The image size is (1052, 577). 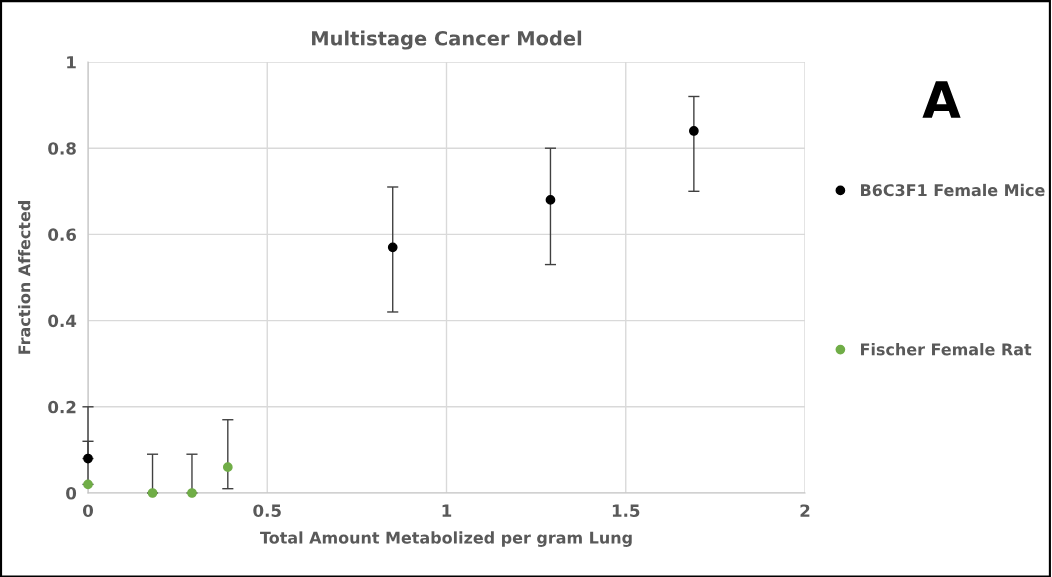 What do you see at coordinates (71, 62) in the screenshot?
I see `y-tick-label: 1` at bounding box center [71, 62].